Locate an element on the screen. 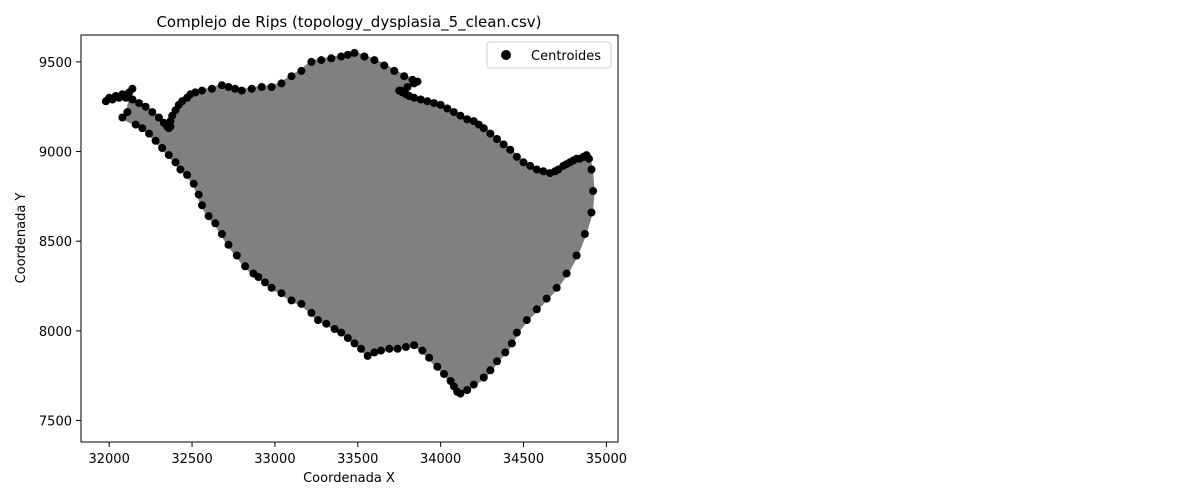 This screenshot has width=1200, height=504. y-tick-label: 9500 is located at coordinates (55, 63).